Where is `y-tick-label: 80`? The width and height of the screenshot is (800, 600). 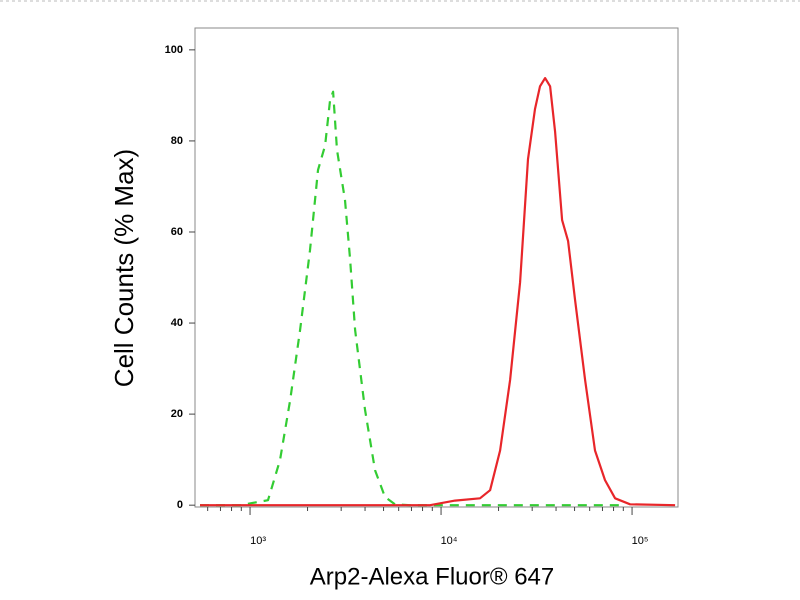
y-tick-label: 80 is located at coordinates (177, 141).